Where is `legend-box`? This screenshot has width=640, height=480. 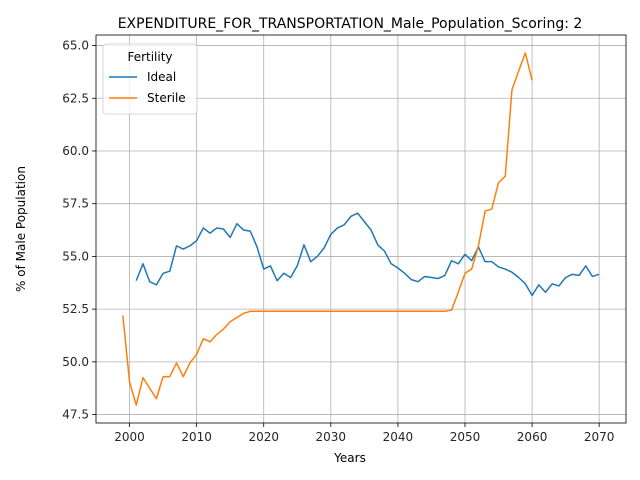
legend-box is located at coordinates (150, 79).